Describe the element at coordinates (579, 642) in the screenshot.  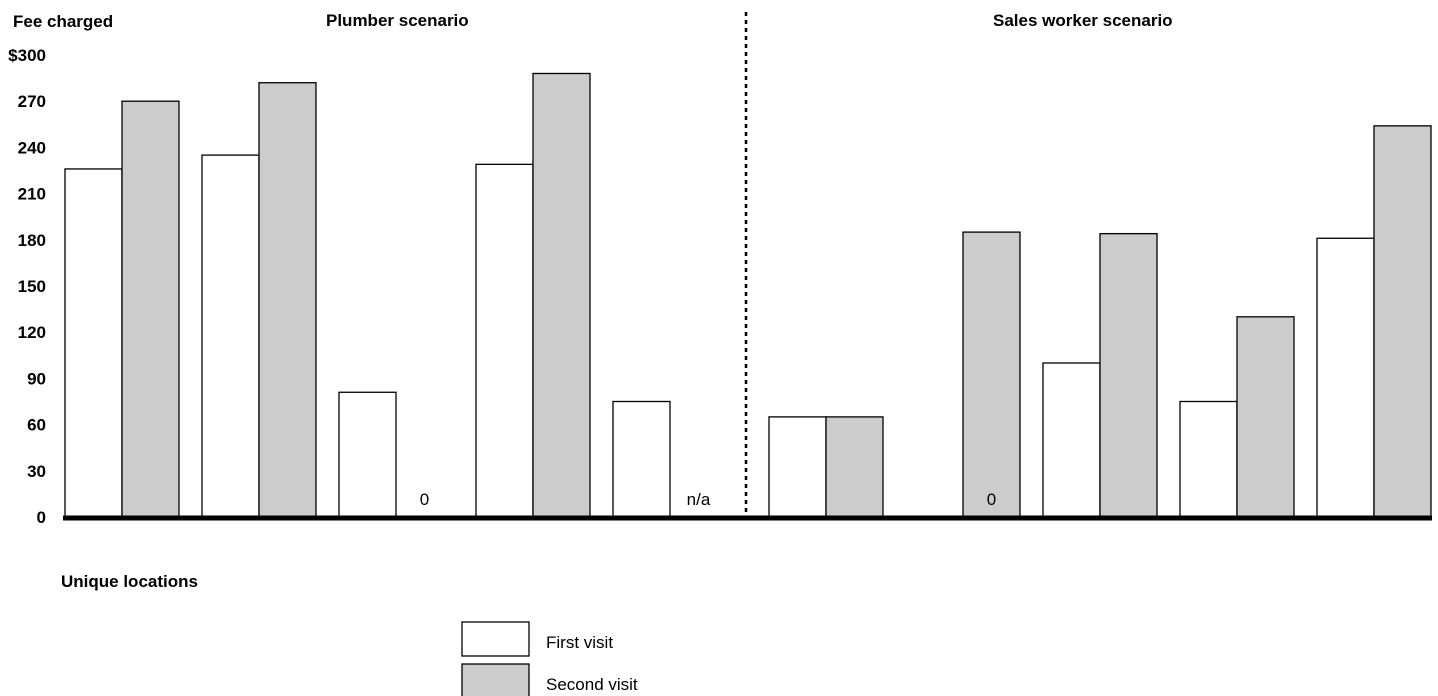
I see `legend-label-first-visit: First visit` at that location.